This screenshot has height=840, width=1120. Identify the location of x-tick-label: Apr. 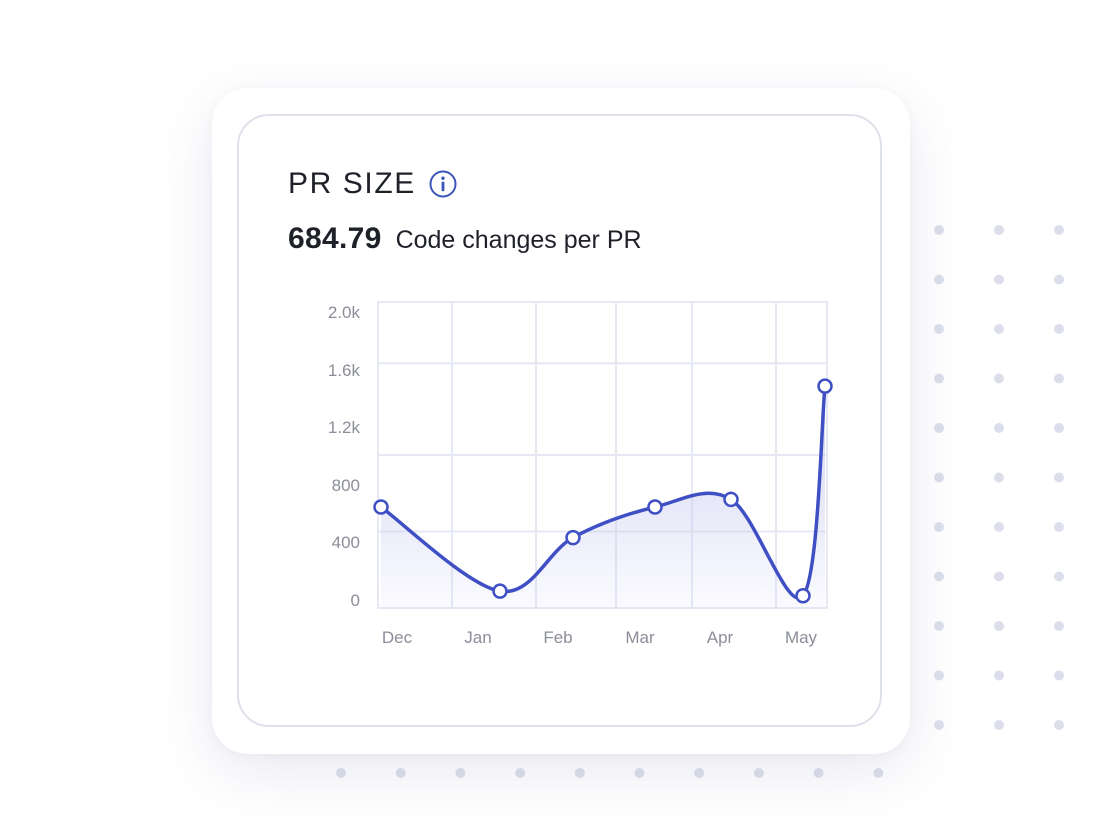
(720, 637).